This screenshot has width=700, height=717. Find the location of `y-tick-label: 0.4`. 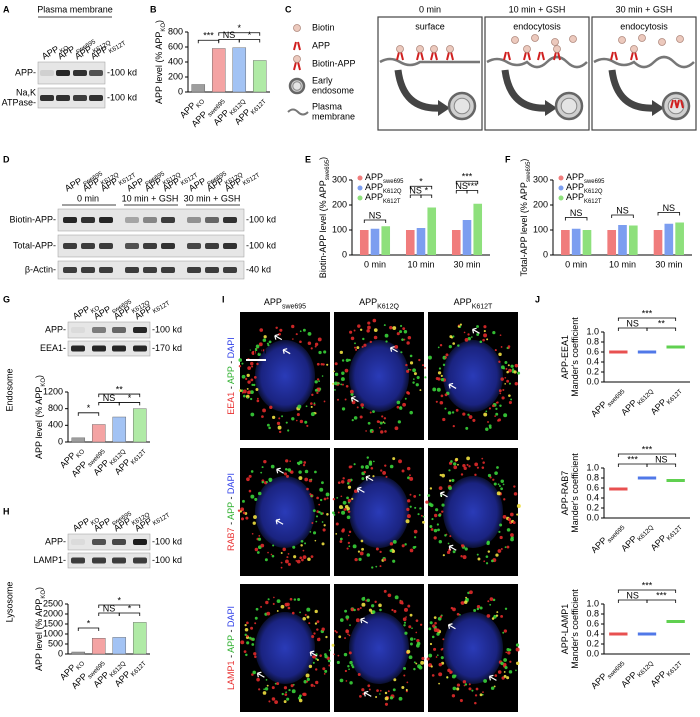

y-tick-label: 0.4 is located at coordinates (592, 497).